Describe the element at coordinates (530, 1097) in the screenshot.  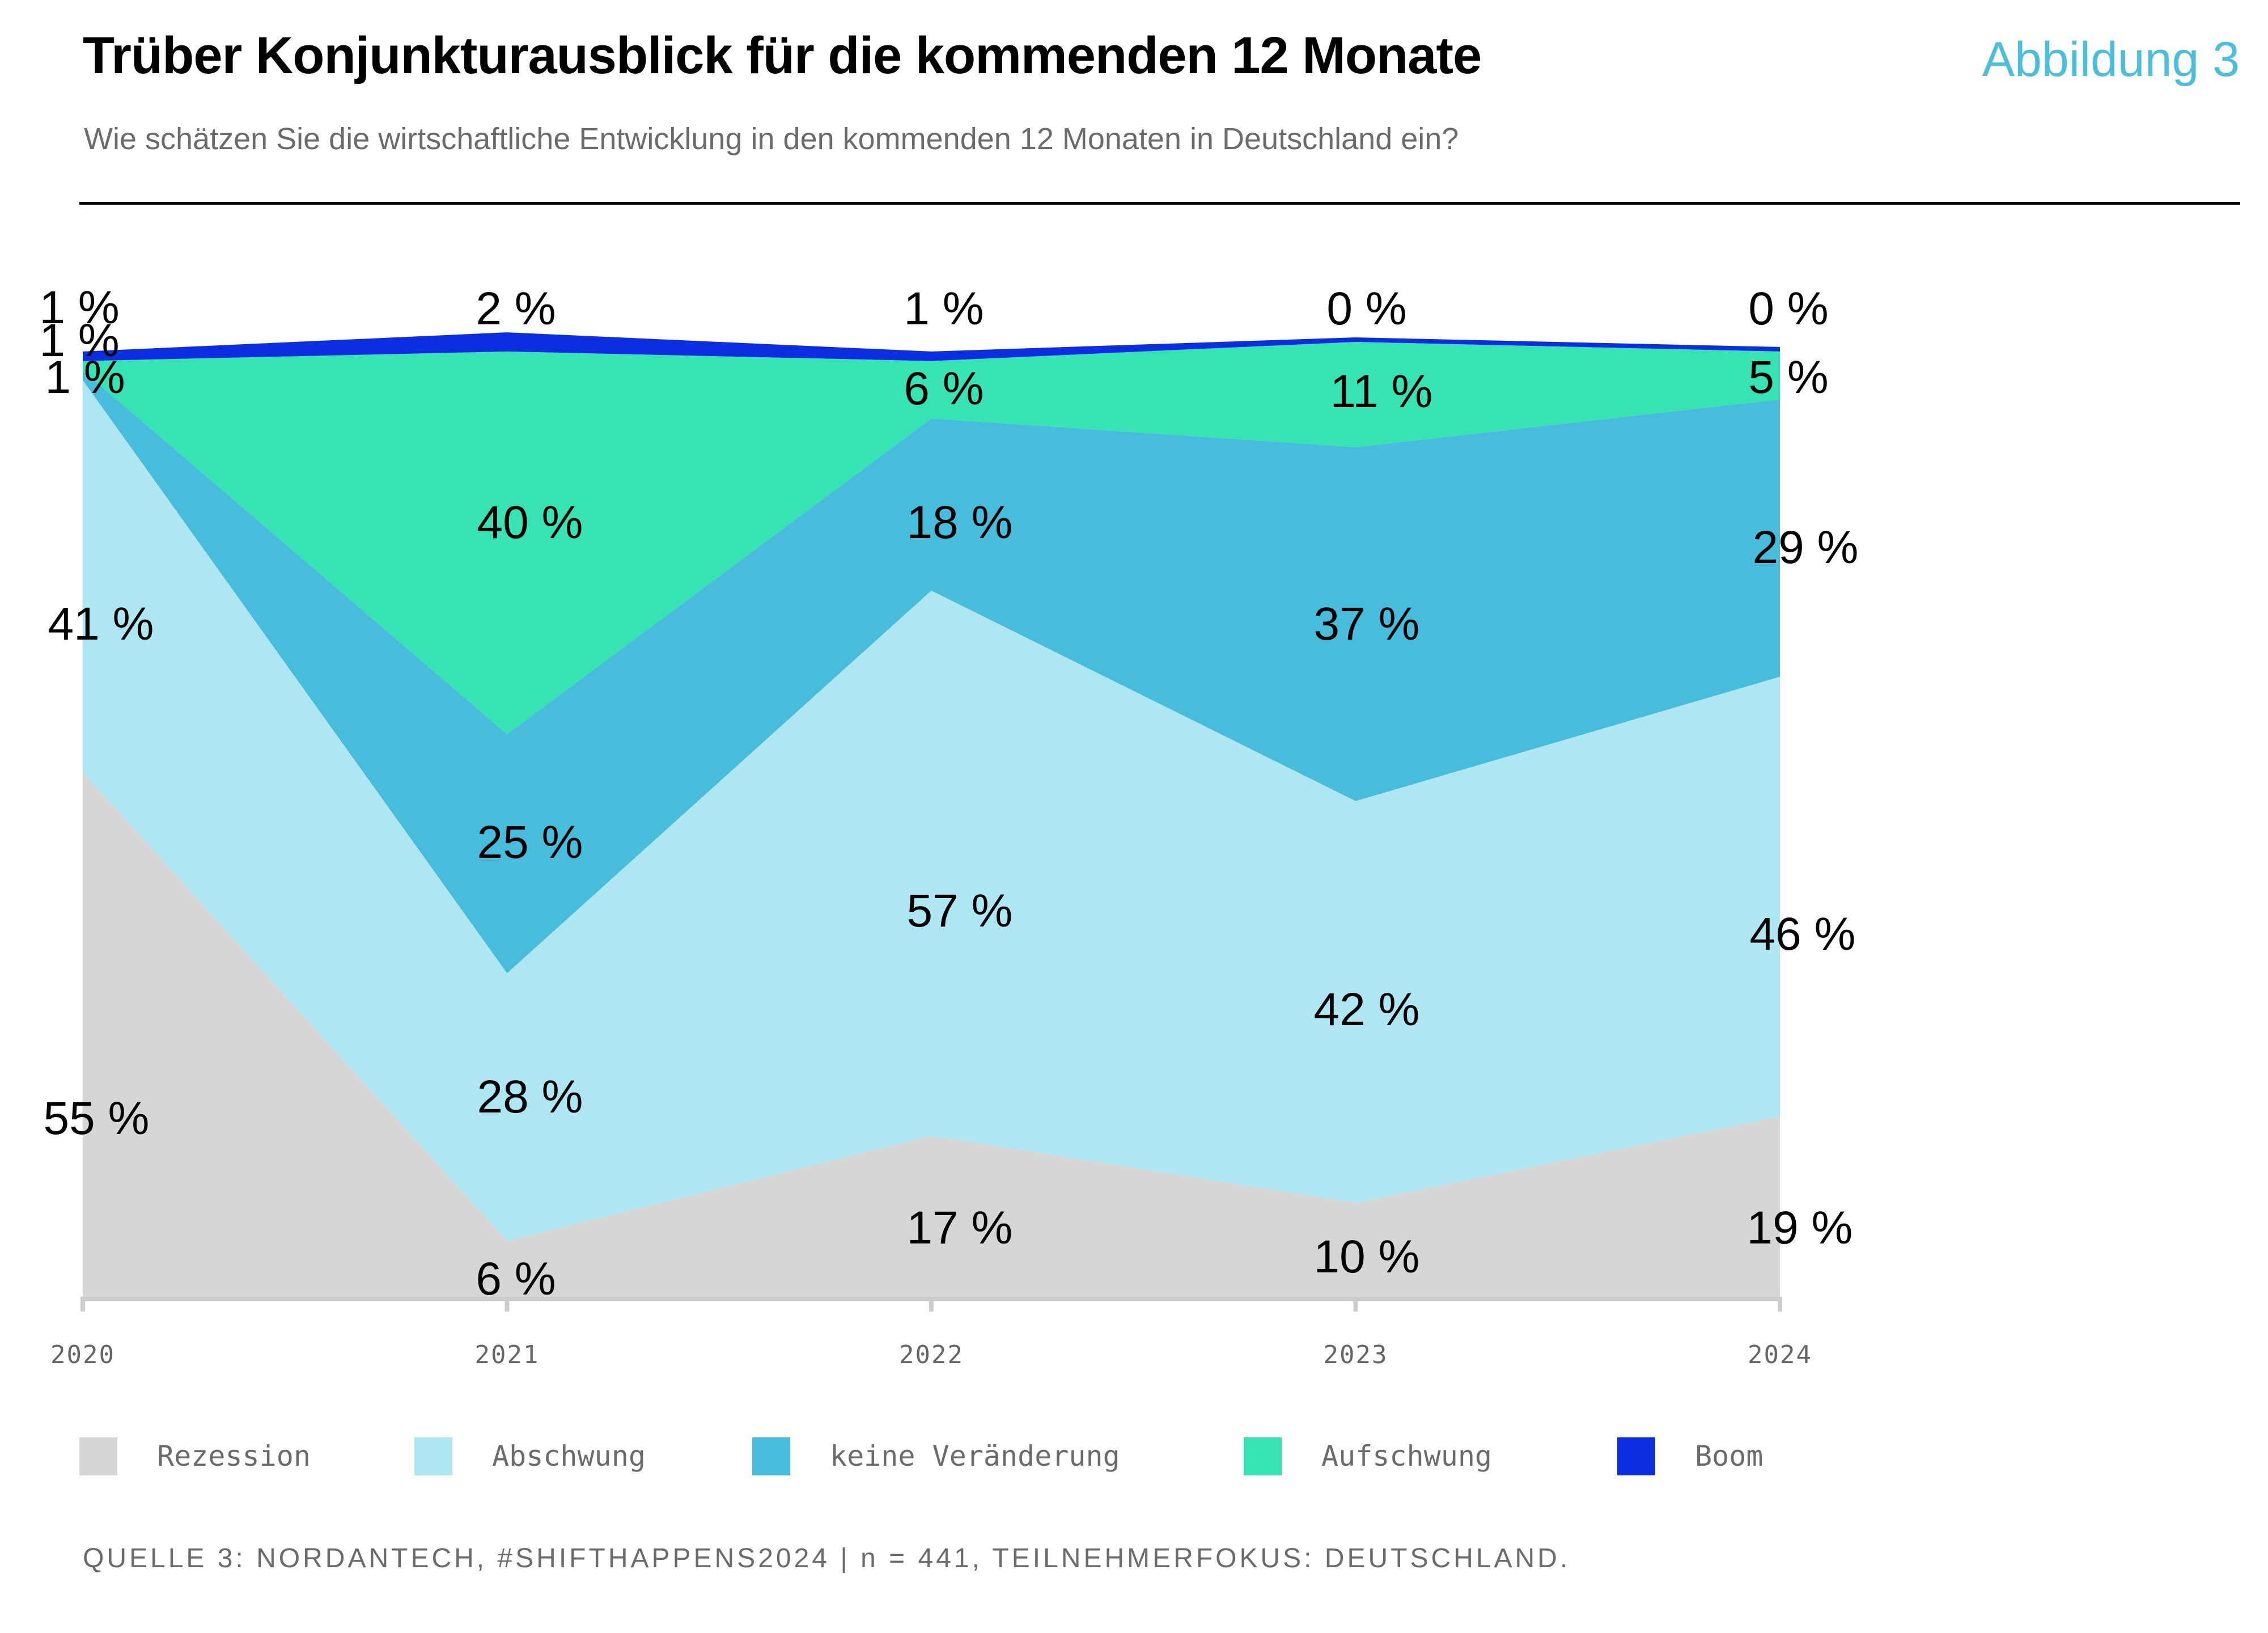
I see `data-label-abschwung-2021: 28 %` at that location.